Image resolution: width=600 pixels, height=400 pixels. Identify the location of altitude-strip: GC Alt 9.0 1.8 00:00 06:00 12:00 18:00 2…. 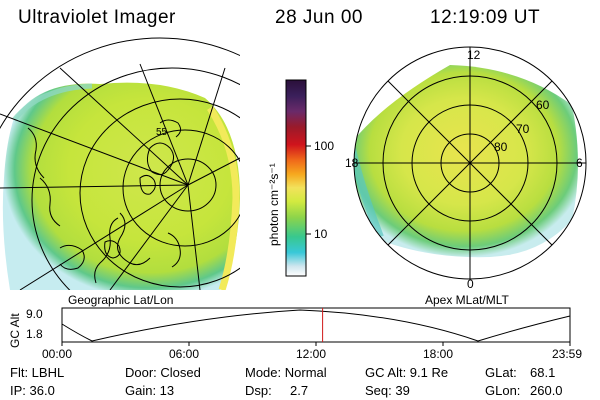
(295, 334).